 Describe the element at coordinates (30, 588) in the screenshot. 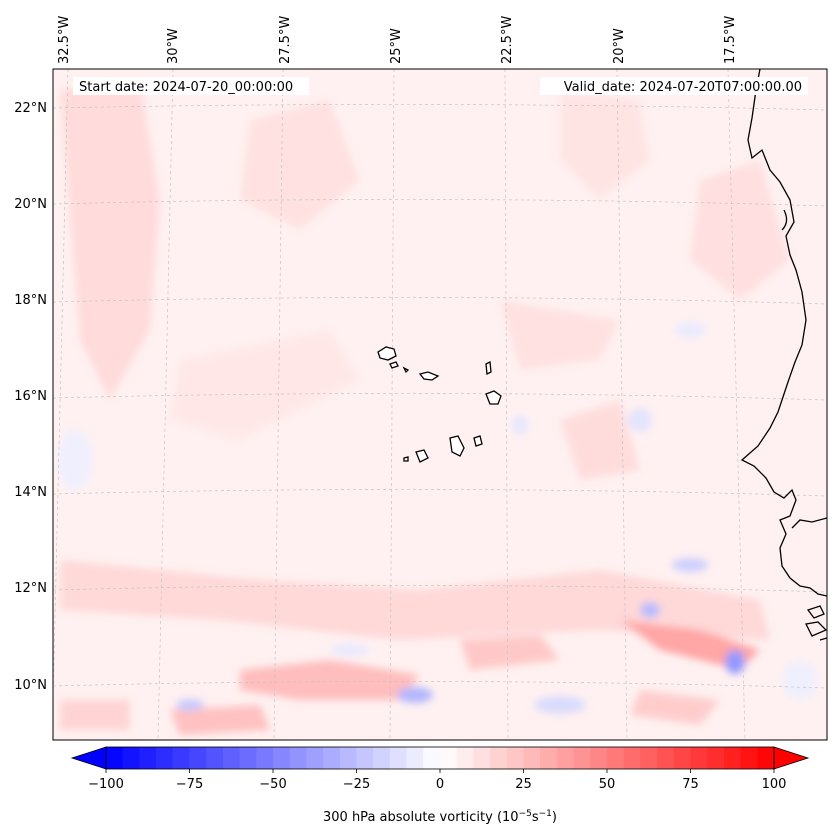

I see `lat-label-12n: 12°N` at that location.